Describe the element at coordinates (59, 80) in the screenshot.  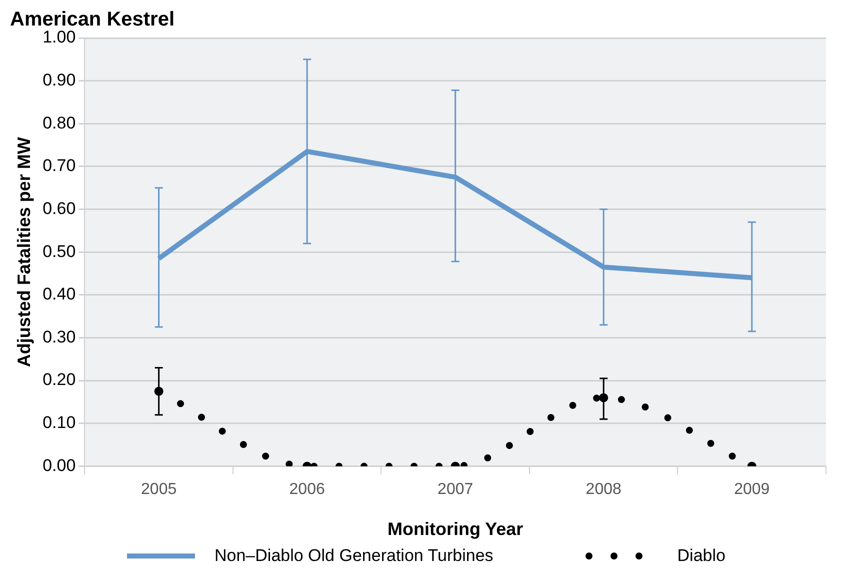
I see `y-tick-label: 0.90` at that location.